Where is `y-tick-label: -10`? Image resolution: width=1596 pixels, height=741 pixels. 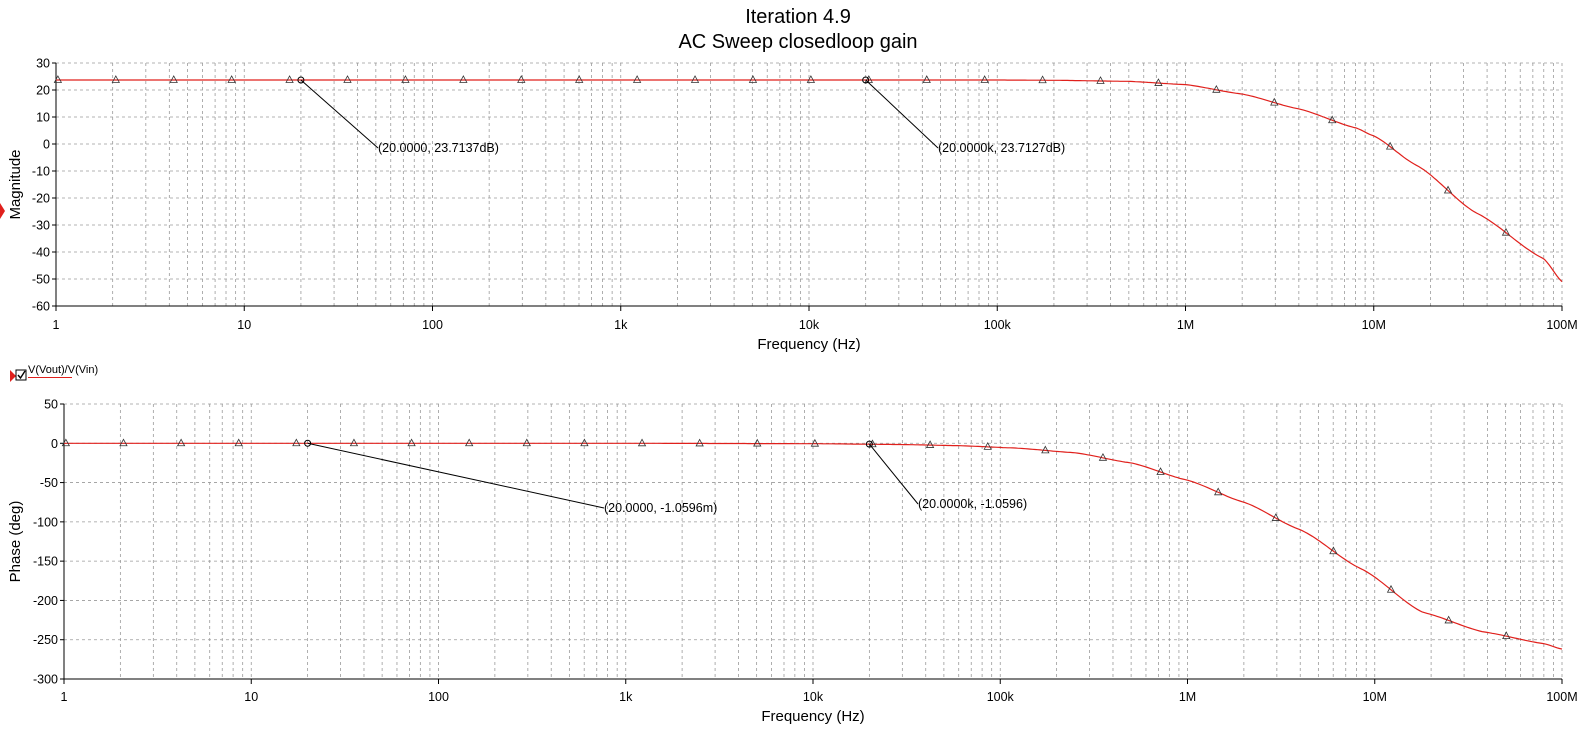 y-tick-label: -10 is located at coordinates (41, 172).